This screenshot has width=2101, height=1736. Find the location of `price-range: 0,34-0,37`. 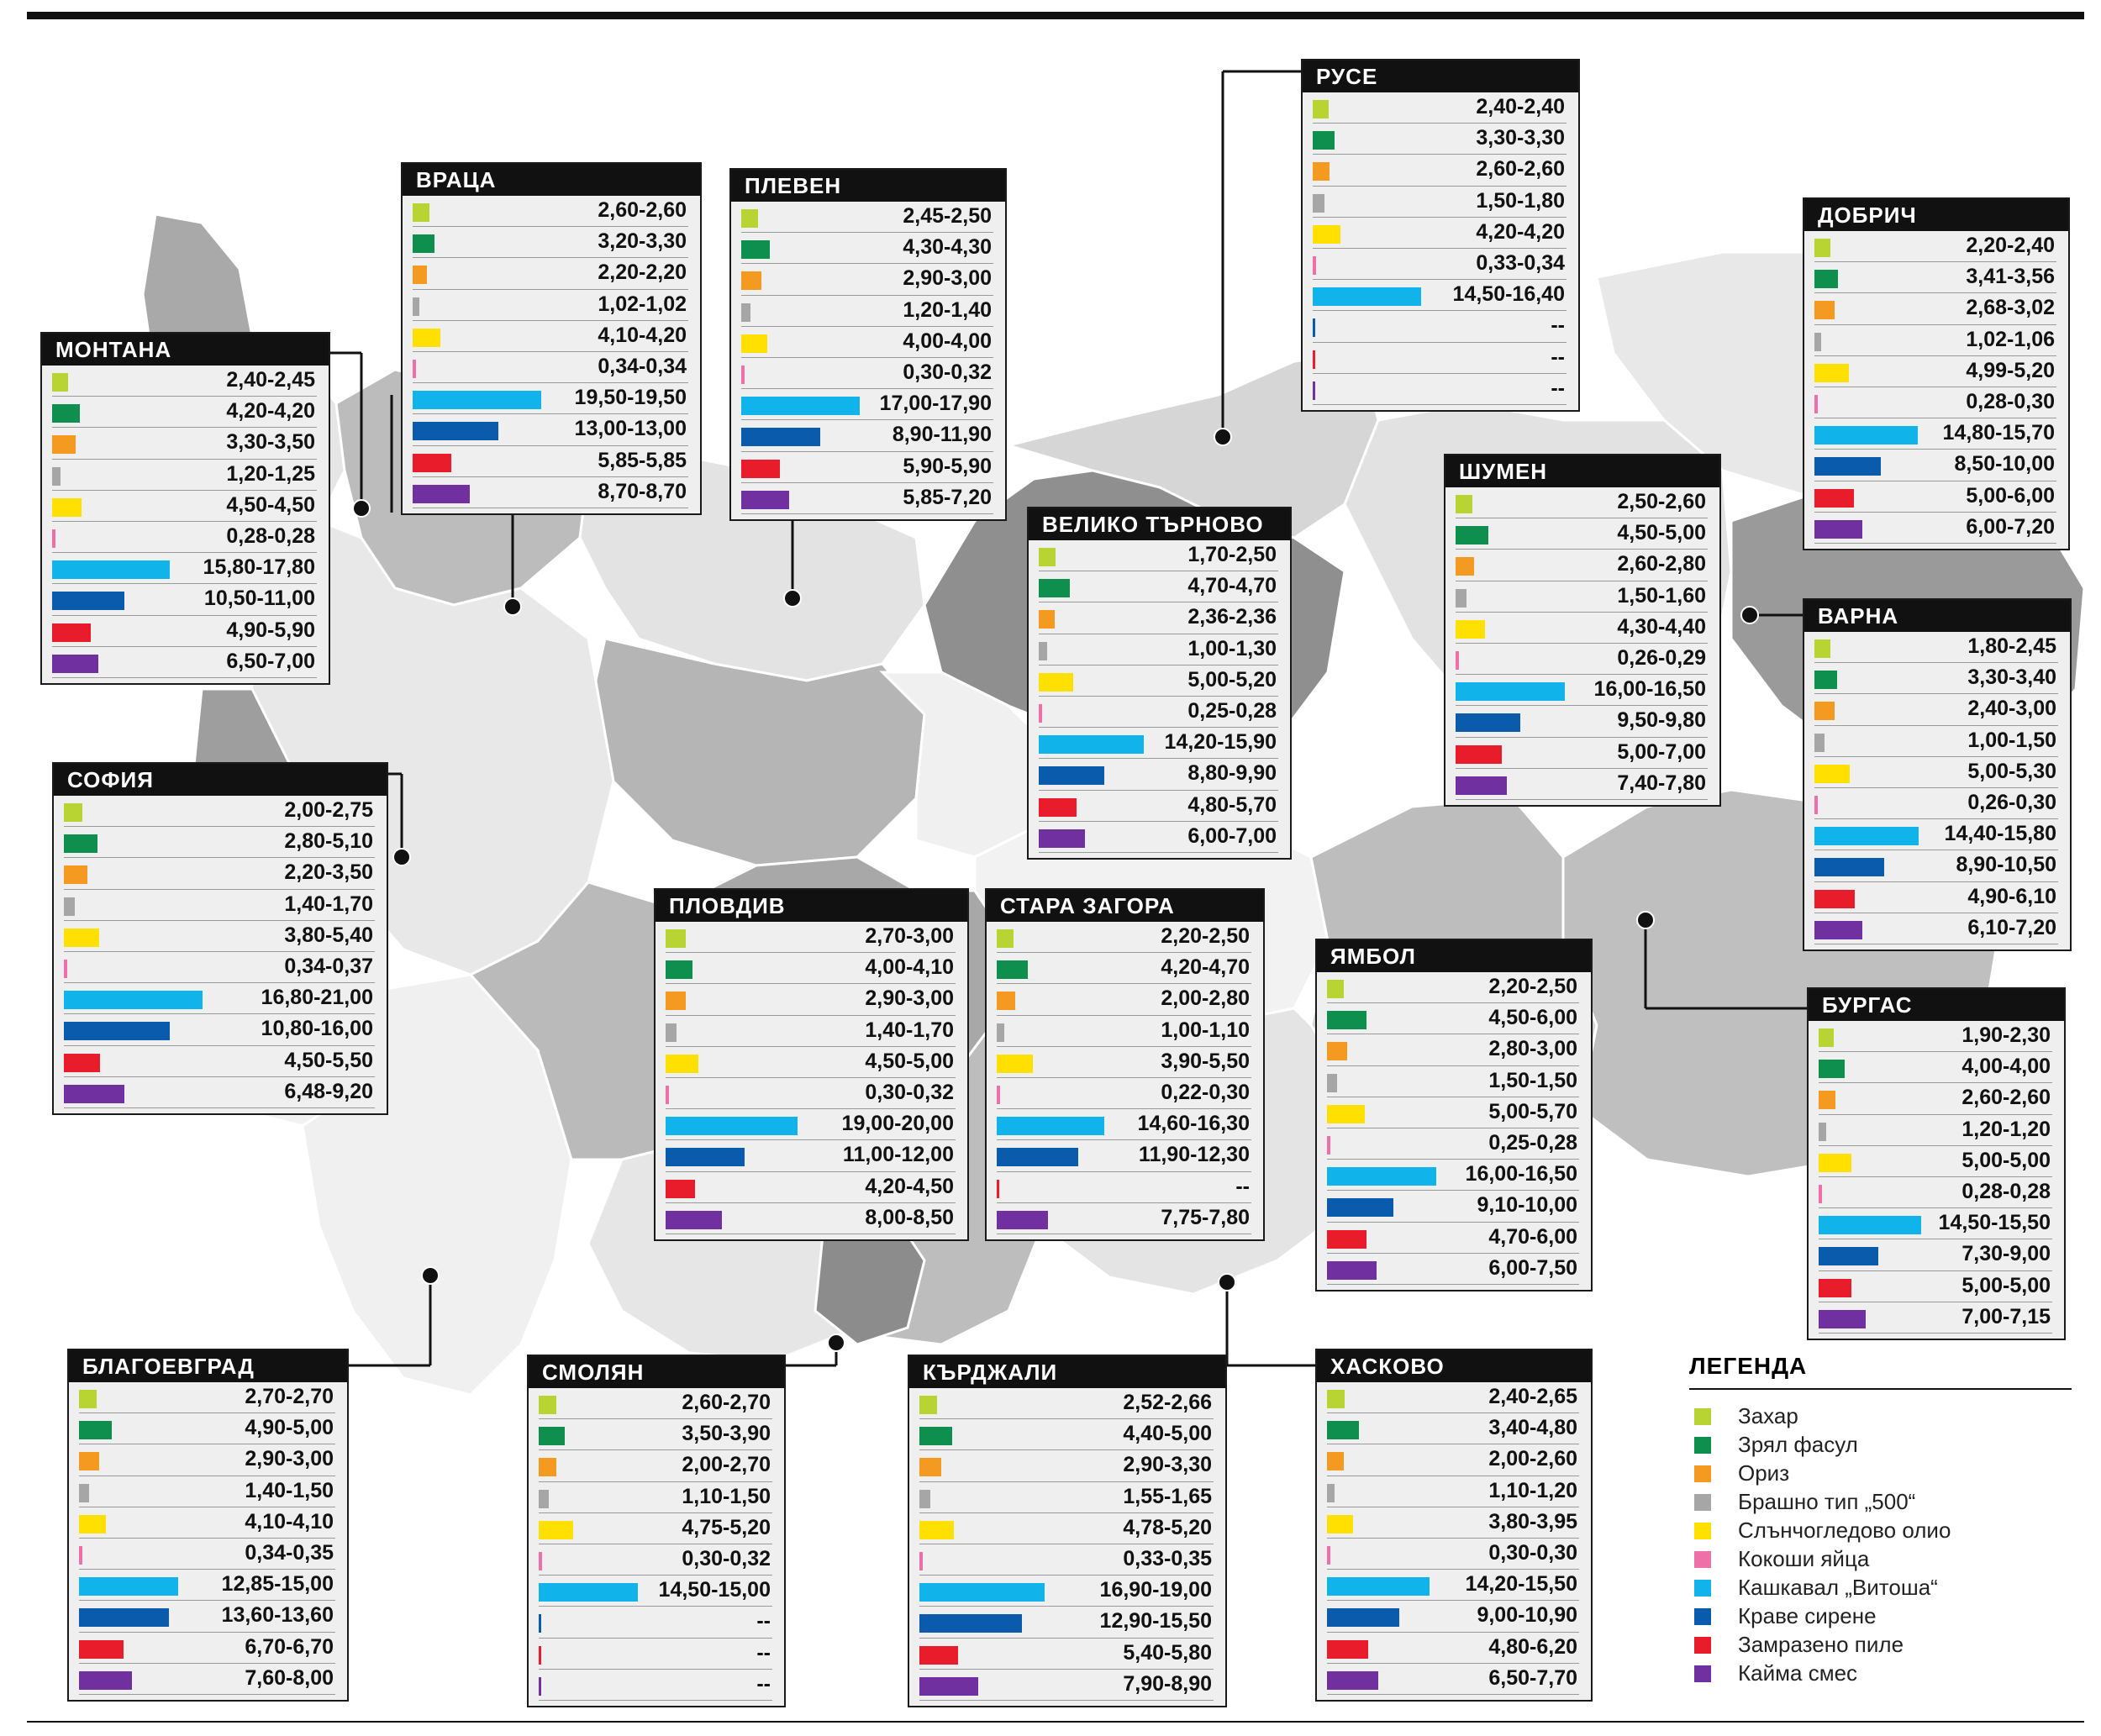

price-range: 0,34-0,37 is located at coordinates (328, 966).